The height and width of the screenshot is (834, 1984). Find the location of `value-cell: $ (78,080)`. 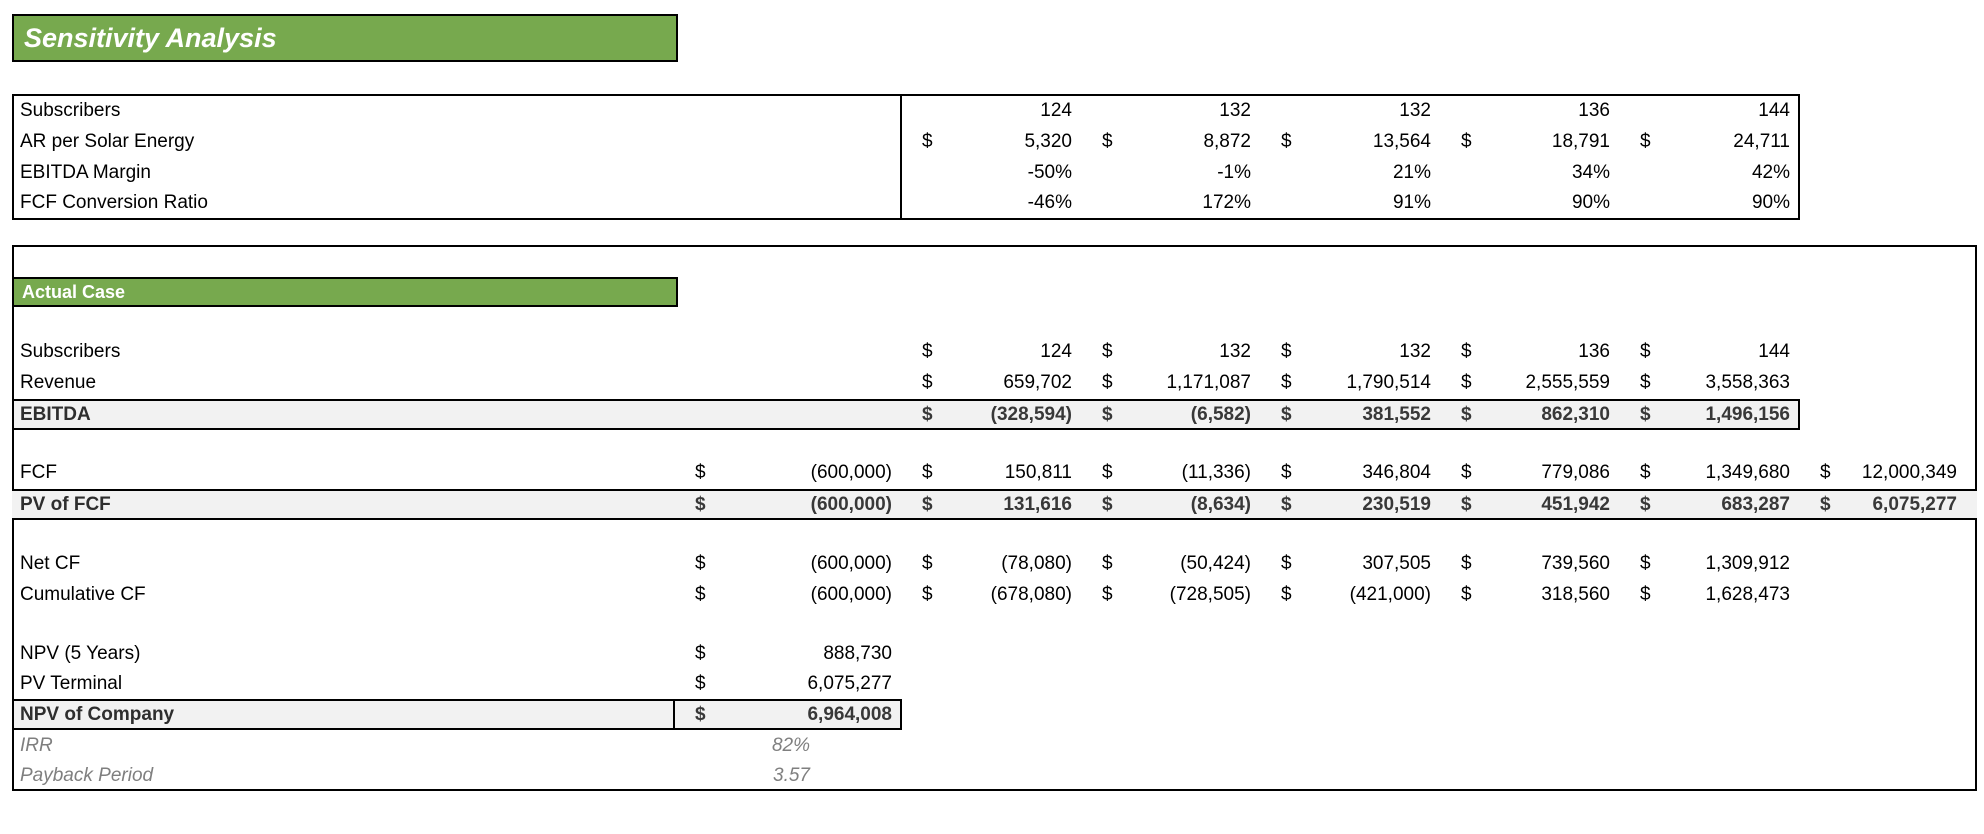

value-cell: $ (78,080) is located at coordinates (992, 564).